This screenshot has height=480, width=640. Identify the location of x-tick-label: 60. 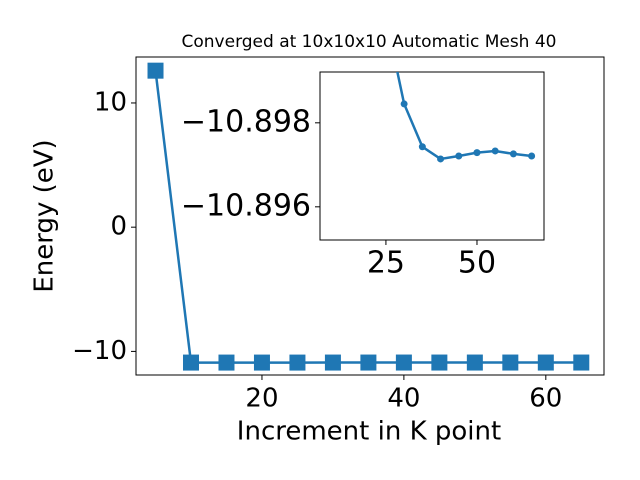
(545, 399).